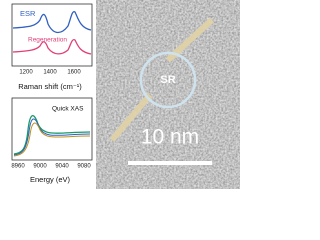 Image resolution: width=320 pixels, height=240 pixels. What do you see at coordinates (62, 167) in the screenshot?
I see `x-tick-label: 9040` at bounding box center [62, 167].